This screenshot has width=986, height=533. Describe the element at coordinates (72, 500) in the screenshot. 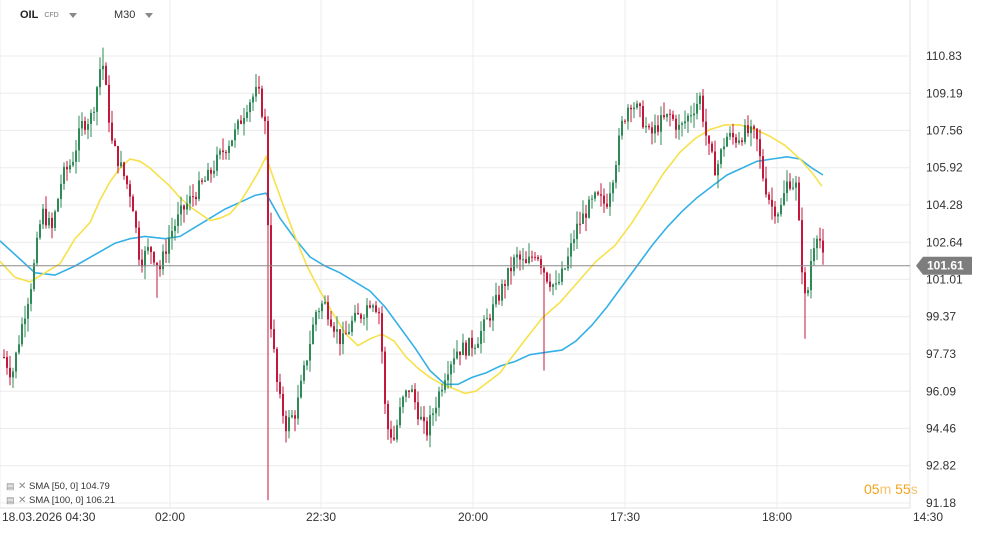

I see `legend-label-sma100: SMA [100, 0] 106.21` at that location.